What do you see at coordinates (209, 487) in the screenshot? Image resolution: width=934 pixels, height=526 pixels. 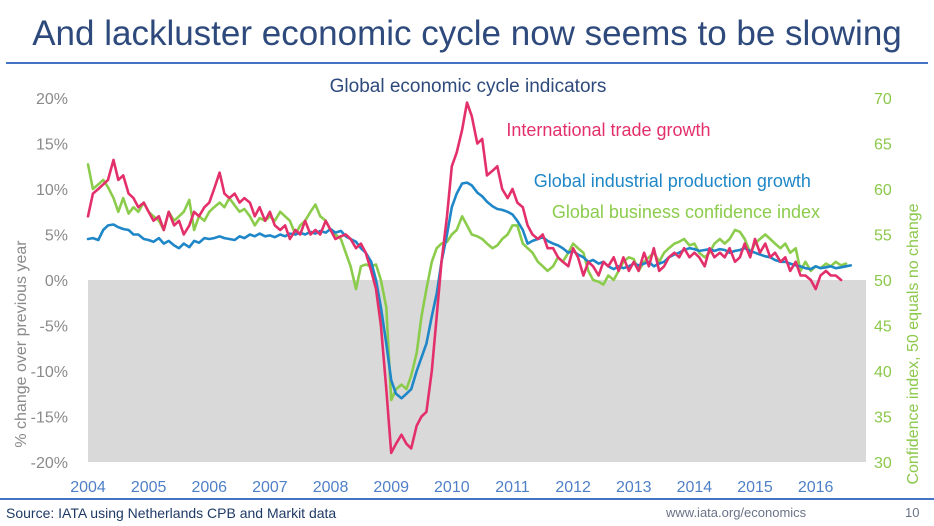 I see `x-tick-label: 2006` at bounding box center [209, 487].